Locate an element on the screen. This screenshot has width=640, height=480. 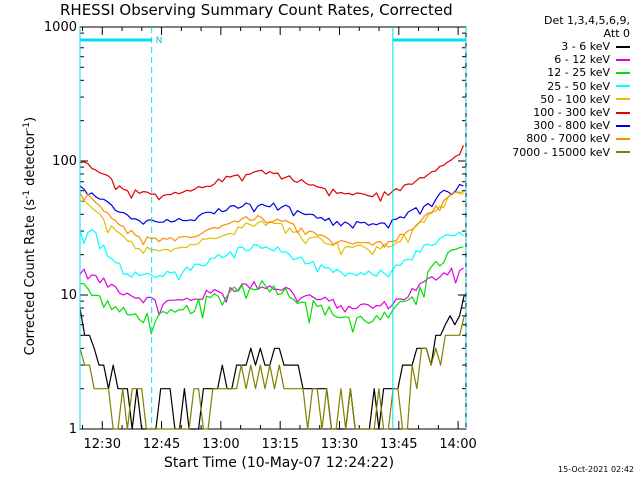
y-tick-label: 1000 is located at coordinates (60, 27).